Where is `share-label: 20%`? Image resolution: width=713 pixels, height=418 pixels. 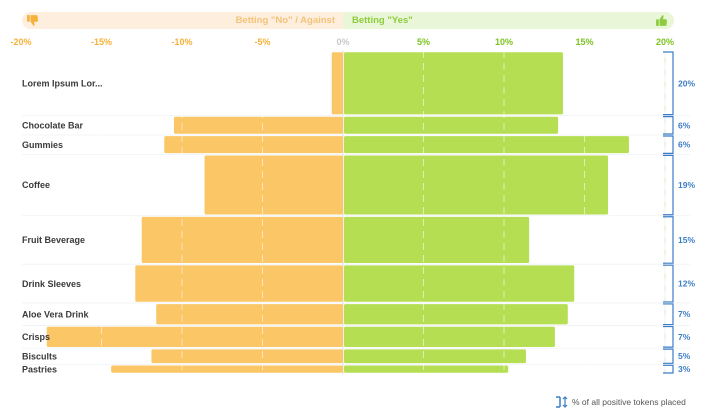
share-label: 20% is located at coordinates (686, 83).